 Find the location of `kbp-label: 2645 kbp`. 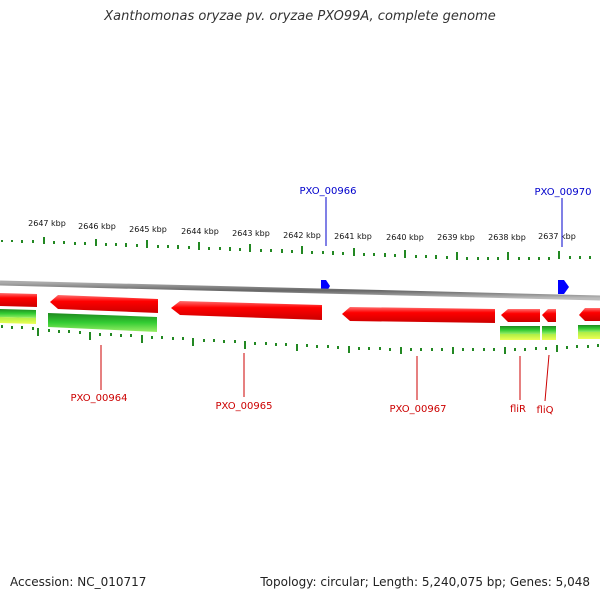

kbp-label: 2645 kbp is located at coordinates (148, 229).